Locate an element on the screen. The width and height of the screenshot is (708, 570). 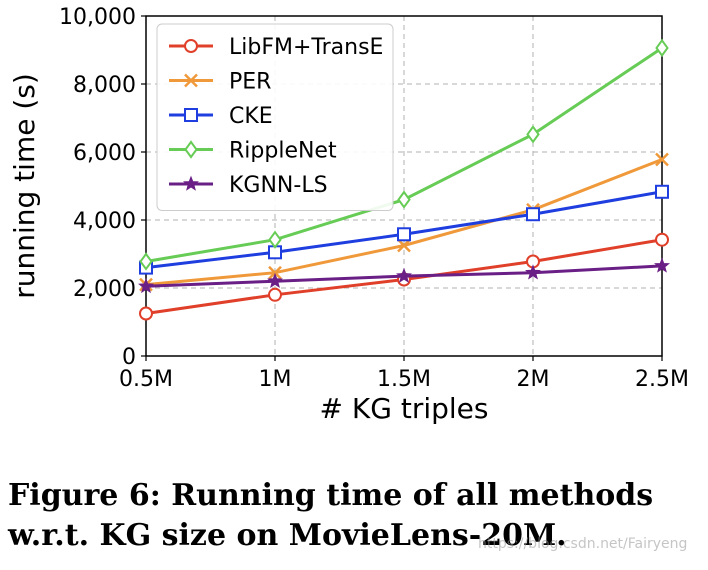
legend-marker-kgnn-ls is located at coordinates (191, 183).